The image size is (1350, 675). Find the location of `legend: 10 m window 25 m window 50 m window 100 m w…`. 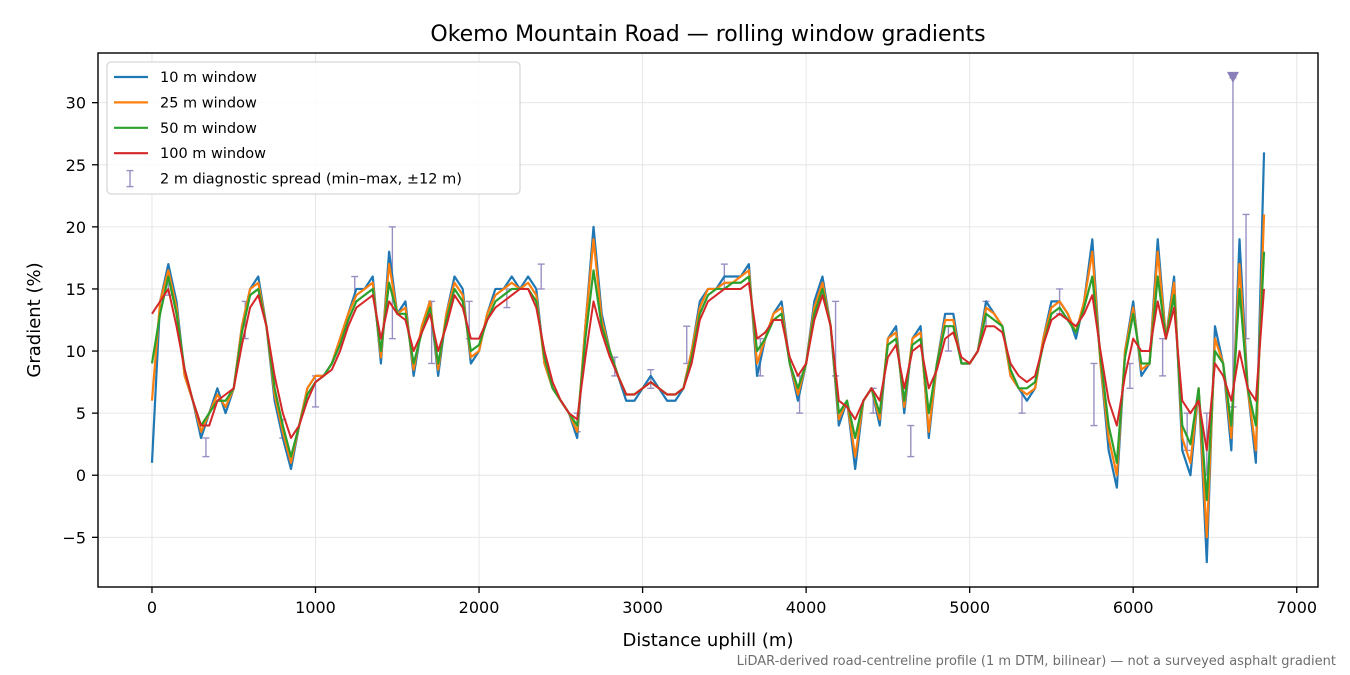

legend: 10 m window 25 m window 50 m window 100 m w… is located at coordinates (313, 128).